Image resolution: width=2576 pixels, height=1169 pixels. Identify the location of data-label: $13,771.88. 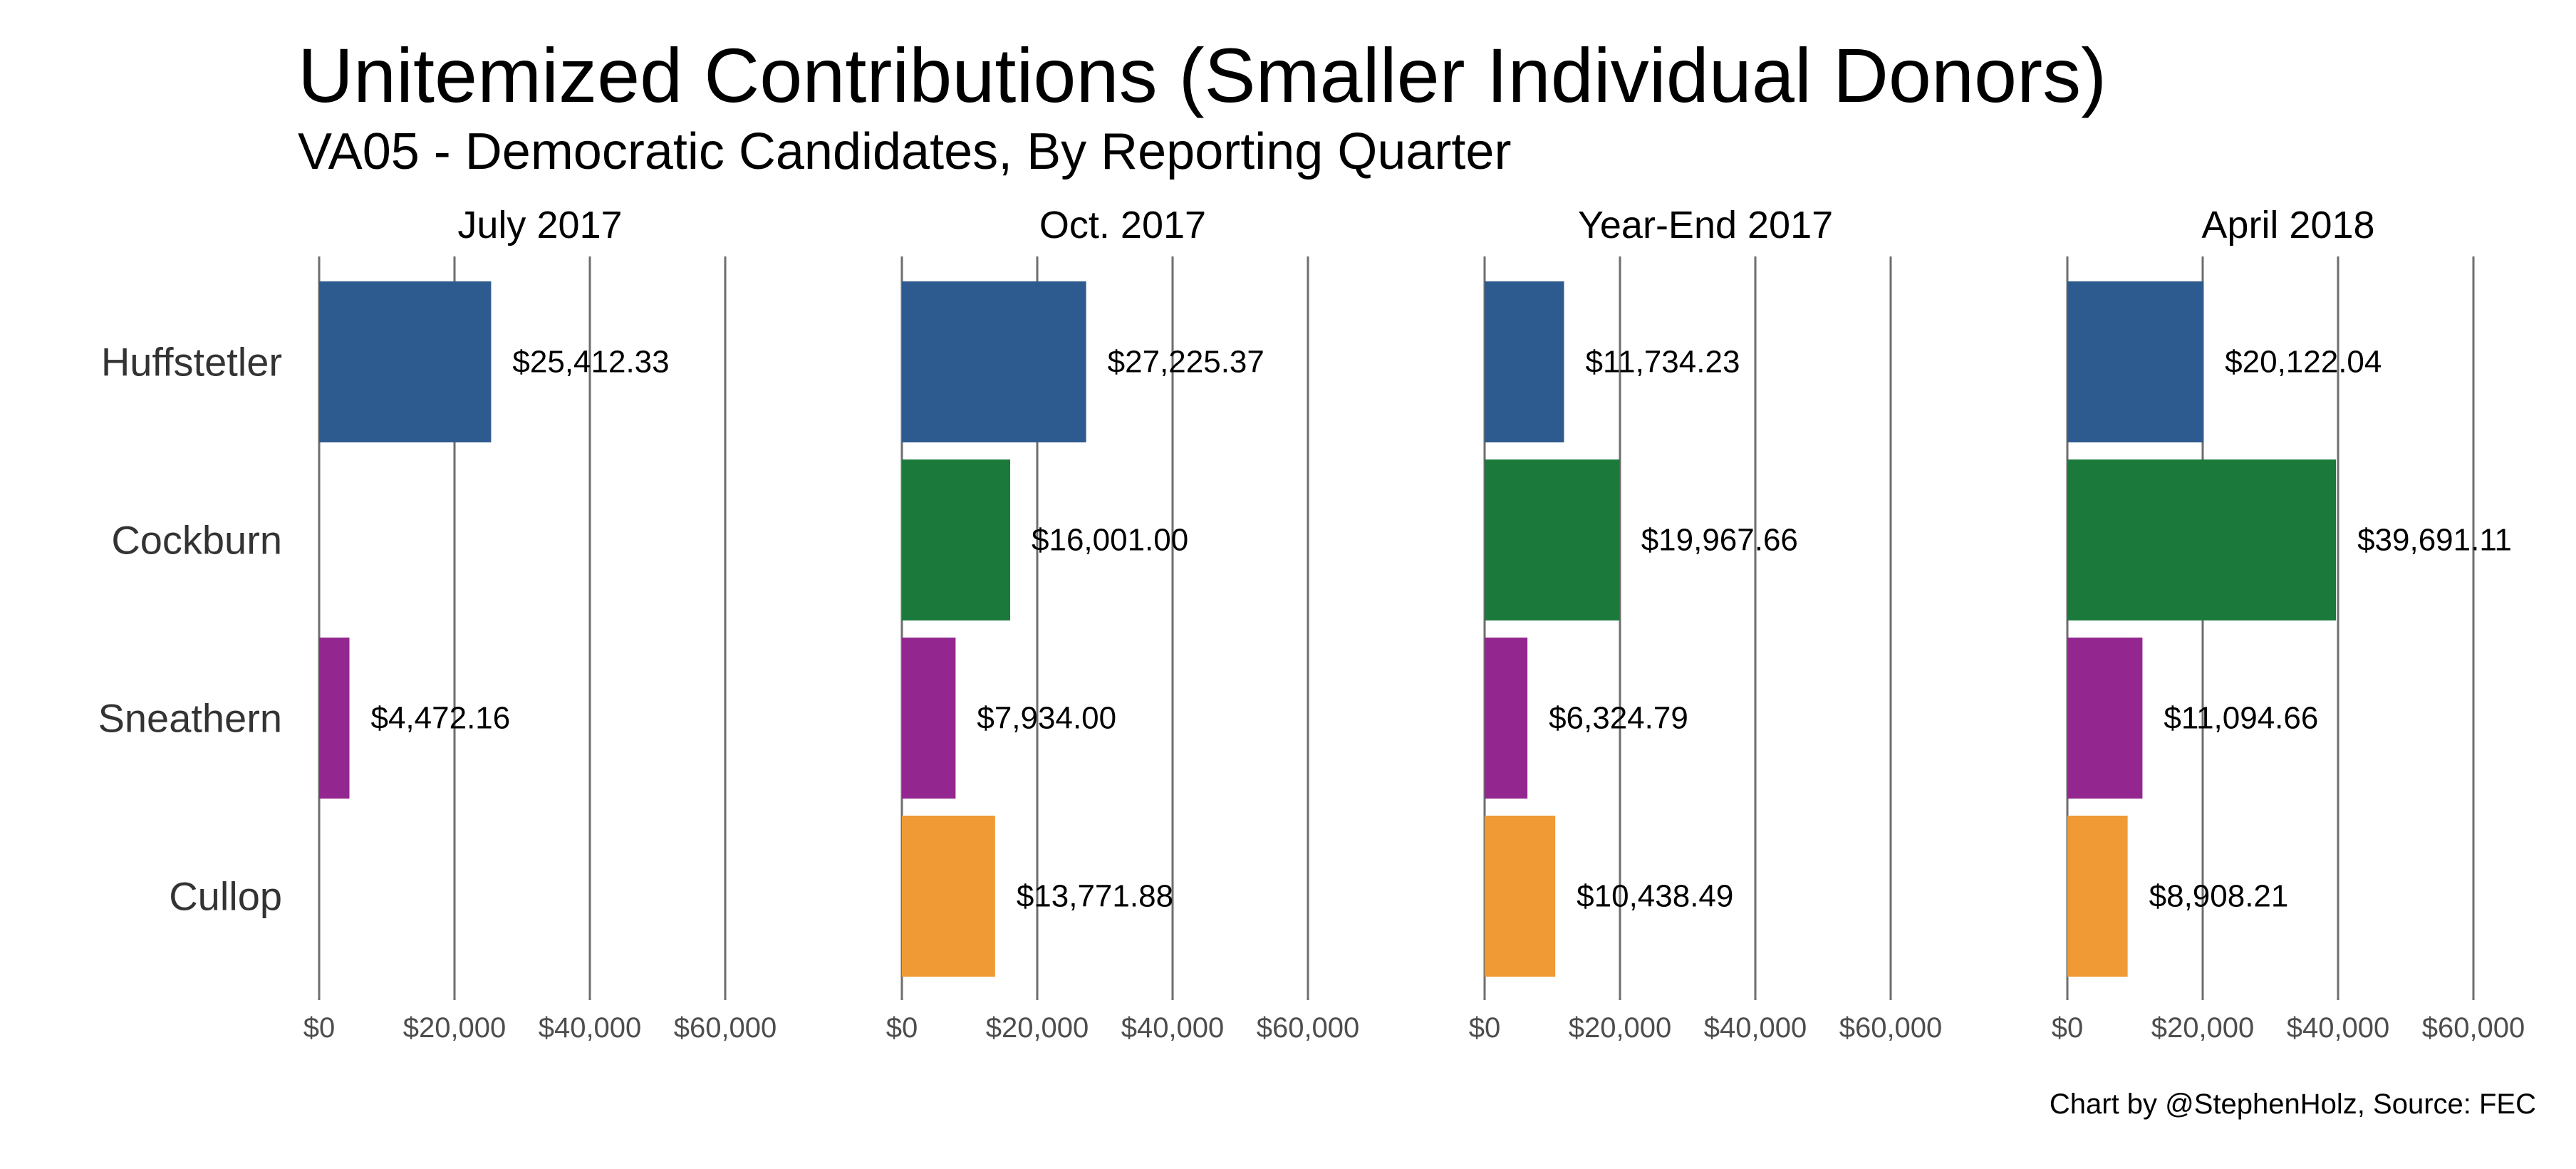
(1095, 896).